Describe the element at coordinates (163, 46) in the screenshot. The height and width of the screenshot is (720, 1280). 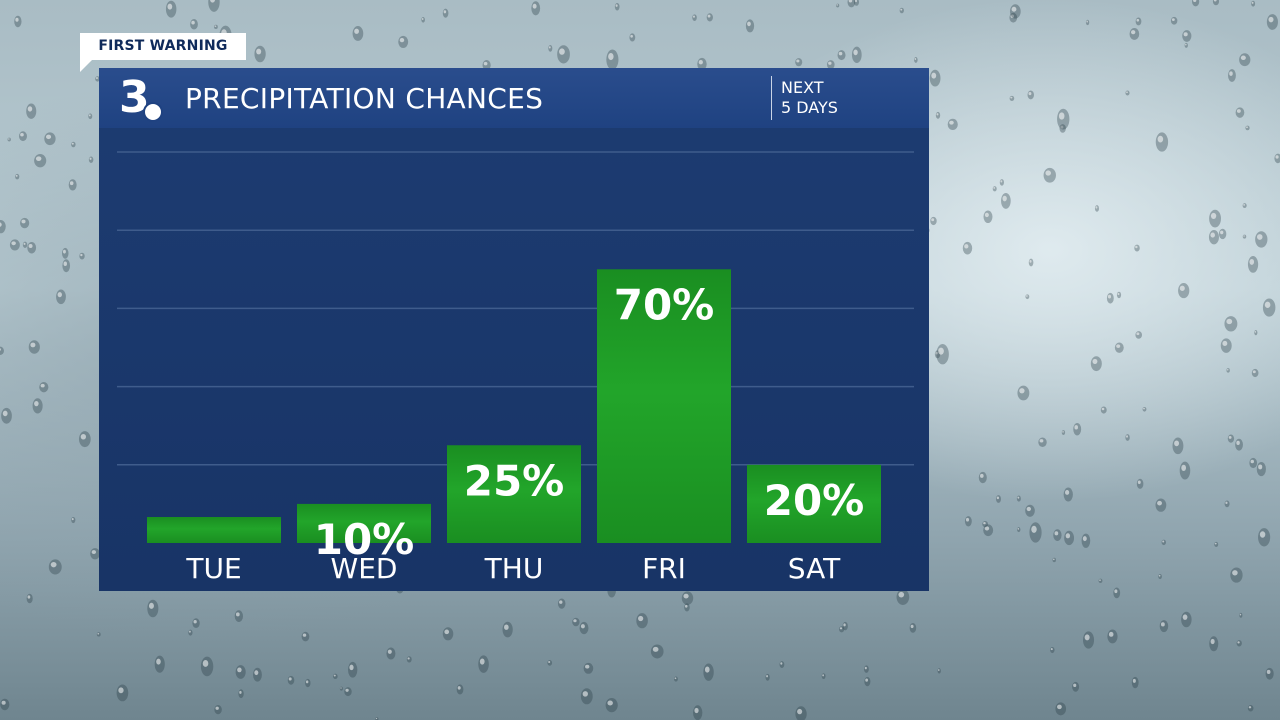
I see `first-warning-badge: FIRST WARNING` at that location.